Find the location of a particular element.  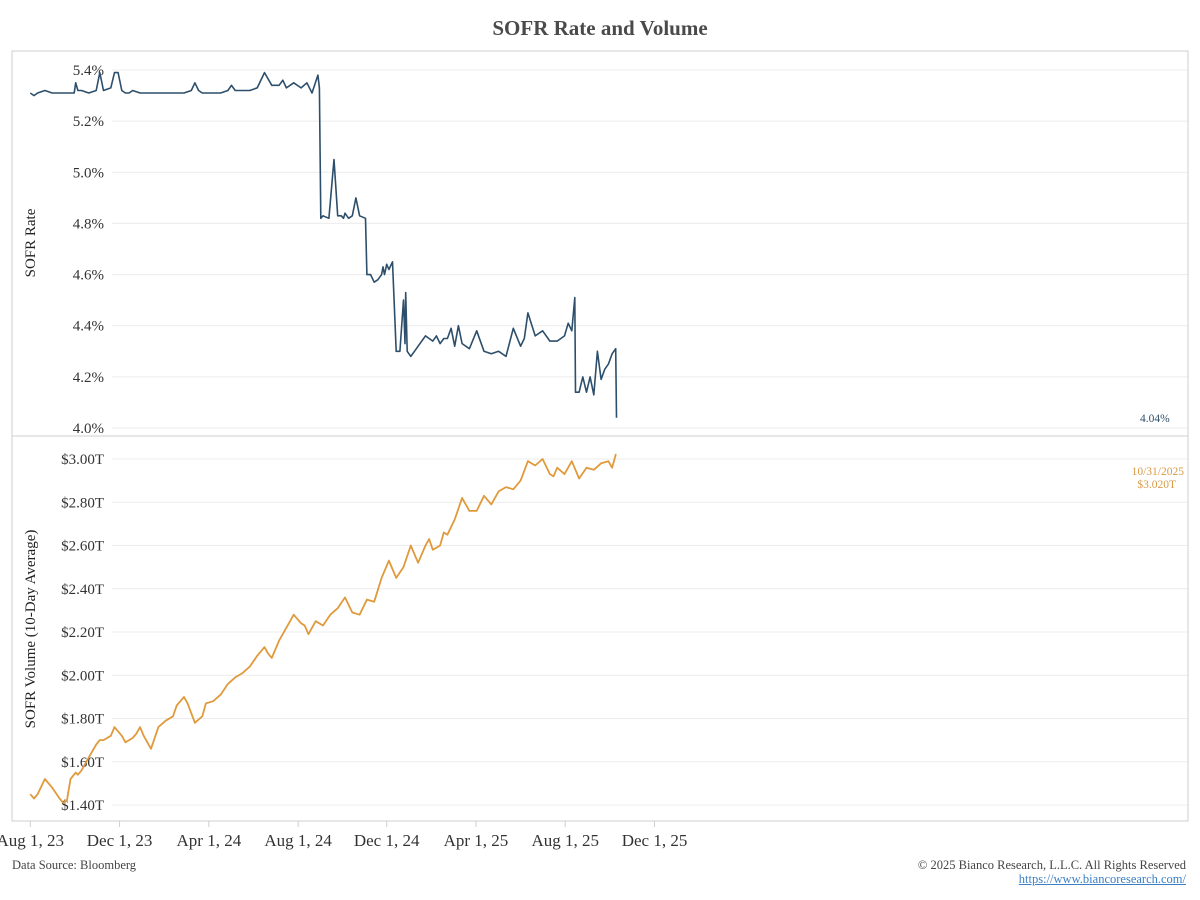

x-tick-label: Dec 1, 24 is located at coordinates (387, 840).